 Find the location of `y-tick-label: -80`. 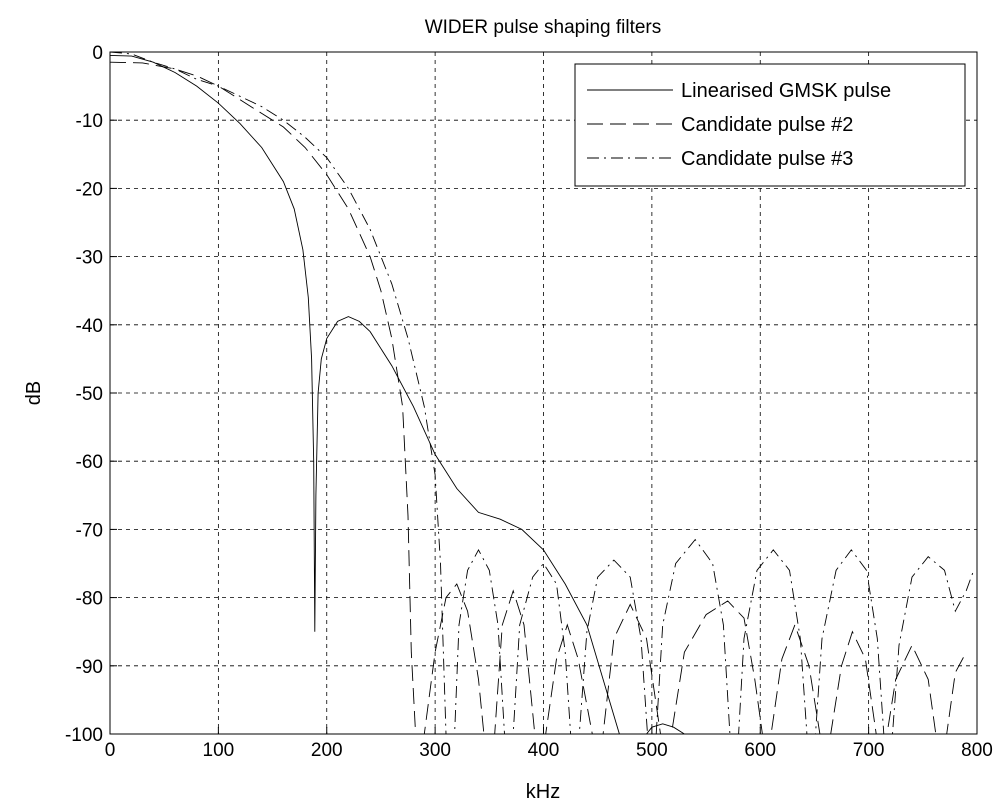

y-tick-label: -80 is located at coordinates (89, 599).